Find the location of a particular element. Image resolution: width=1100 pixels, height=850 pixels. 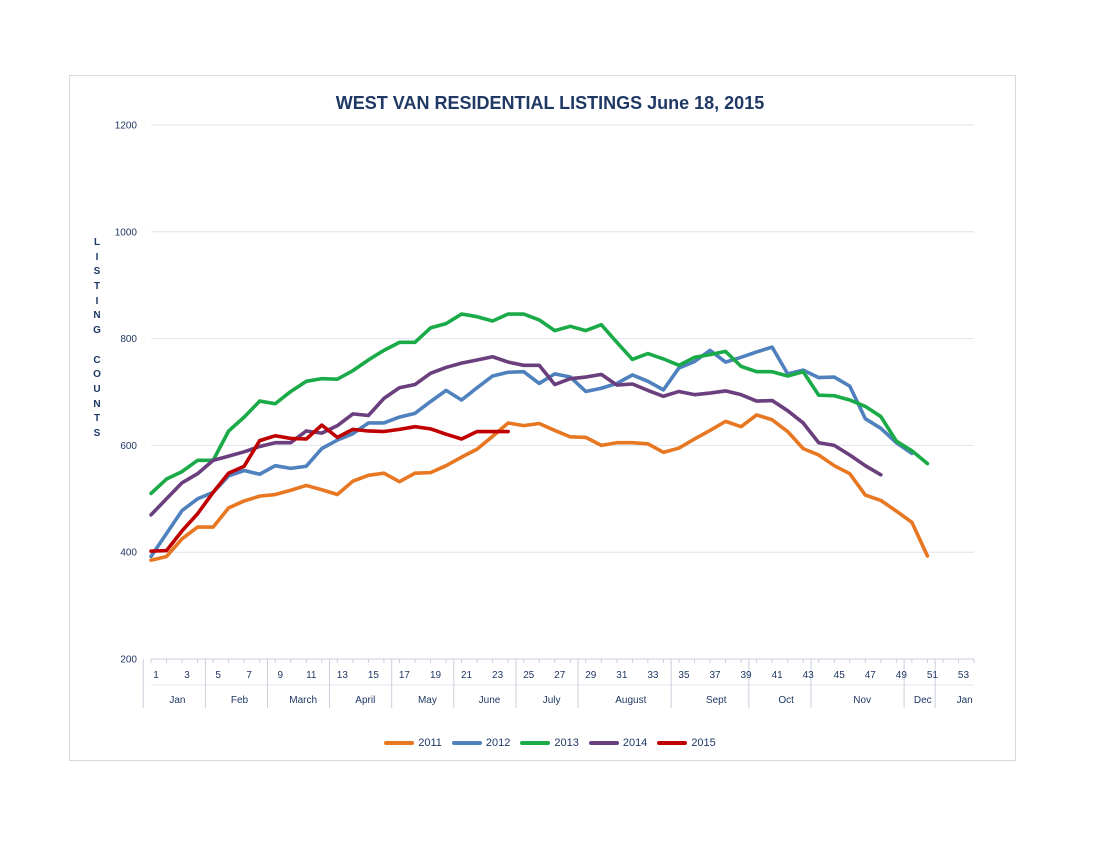

series-line-2011 is located at coordinates (539, 488).